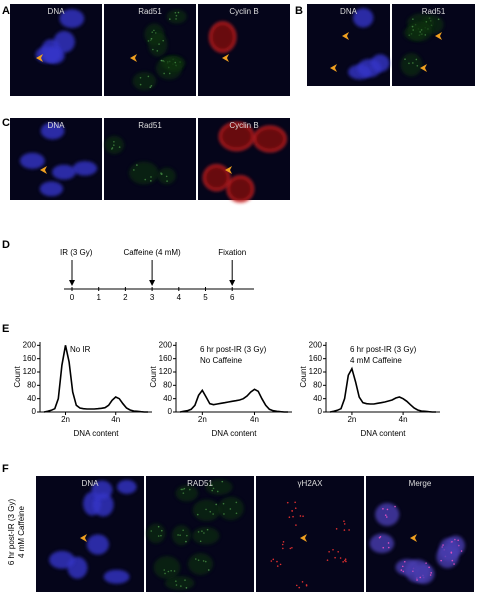 The width and height of the screenshot is (477, 593). I want to click on y-tick-label: 80, so click(317, 384).